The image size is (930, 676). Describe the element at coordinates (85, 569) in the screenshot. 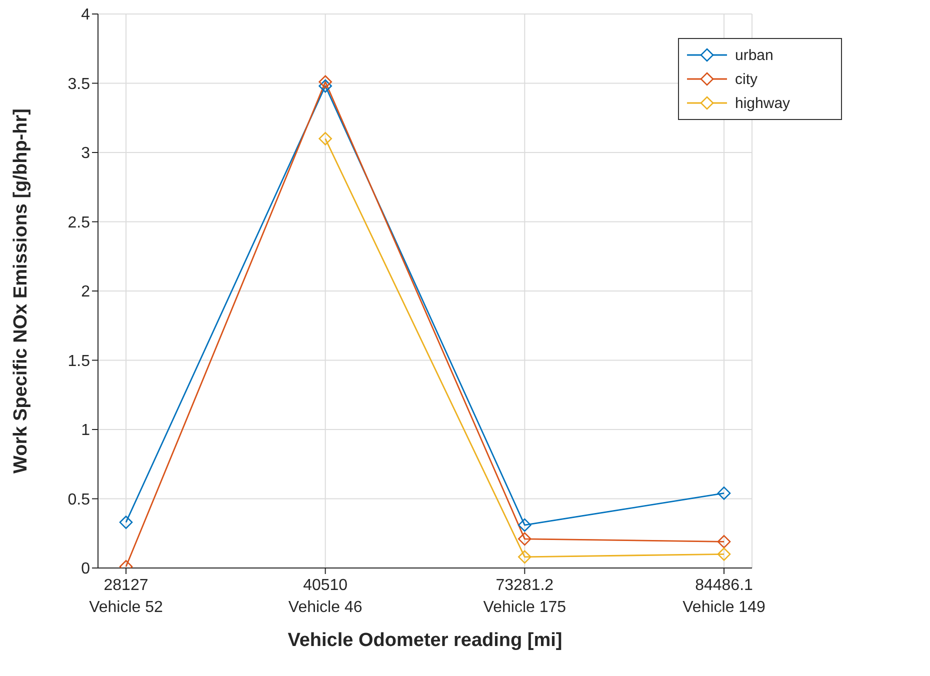

I see `y-tick-label: 0` at that location.